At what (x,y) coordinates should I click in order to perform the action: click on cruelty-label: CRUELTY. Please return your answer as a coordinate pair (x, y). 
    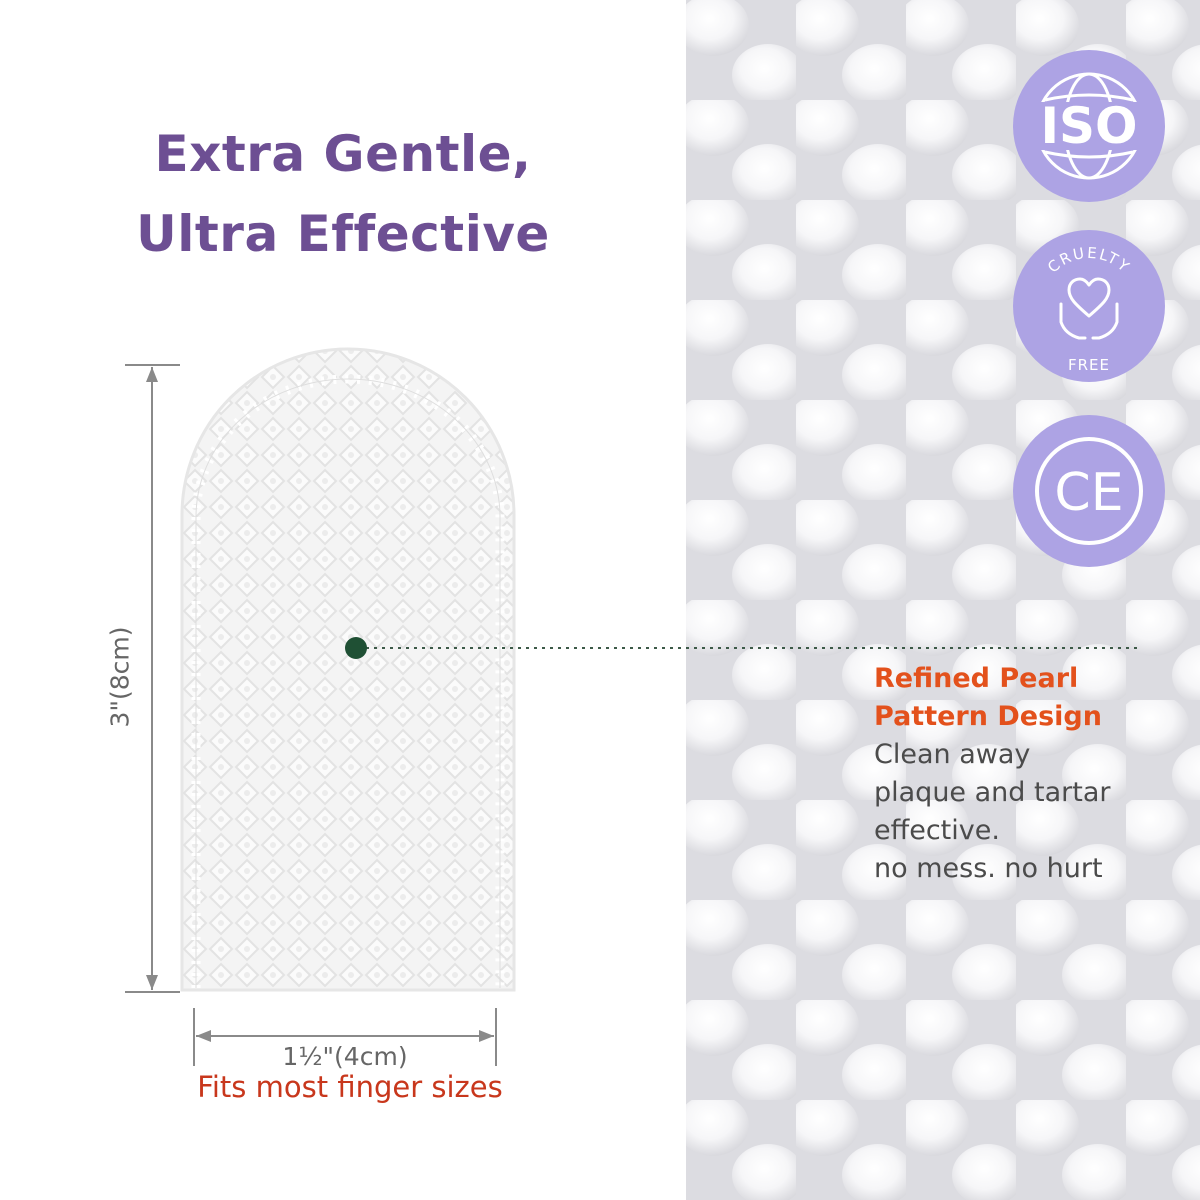
    Looking at the image, I should click on (1089, 260).